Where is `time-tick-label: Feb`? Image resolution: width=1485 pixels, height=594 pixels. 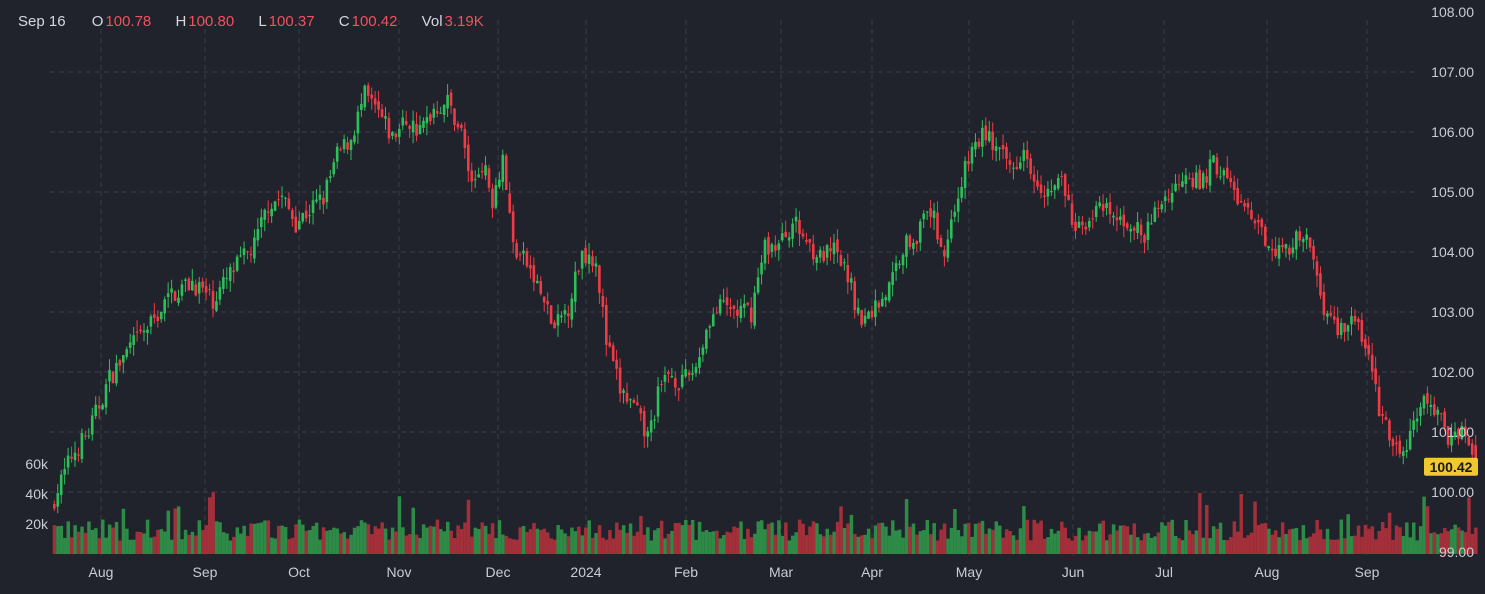 time-tick-label: Feb is located at coordinates (686, 572).